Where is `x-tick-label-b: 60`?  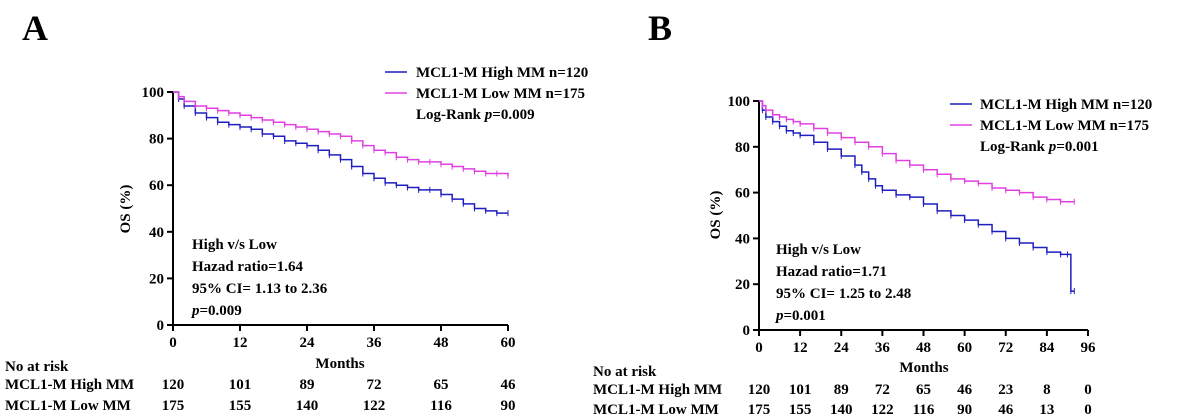
x-tick-label-b: 60 is located at coordinates (964, 348).